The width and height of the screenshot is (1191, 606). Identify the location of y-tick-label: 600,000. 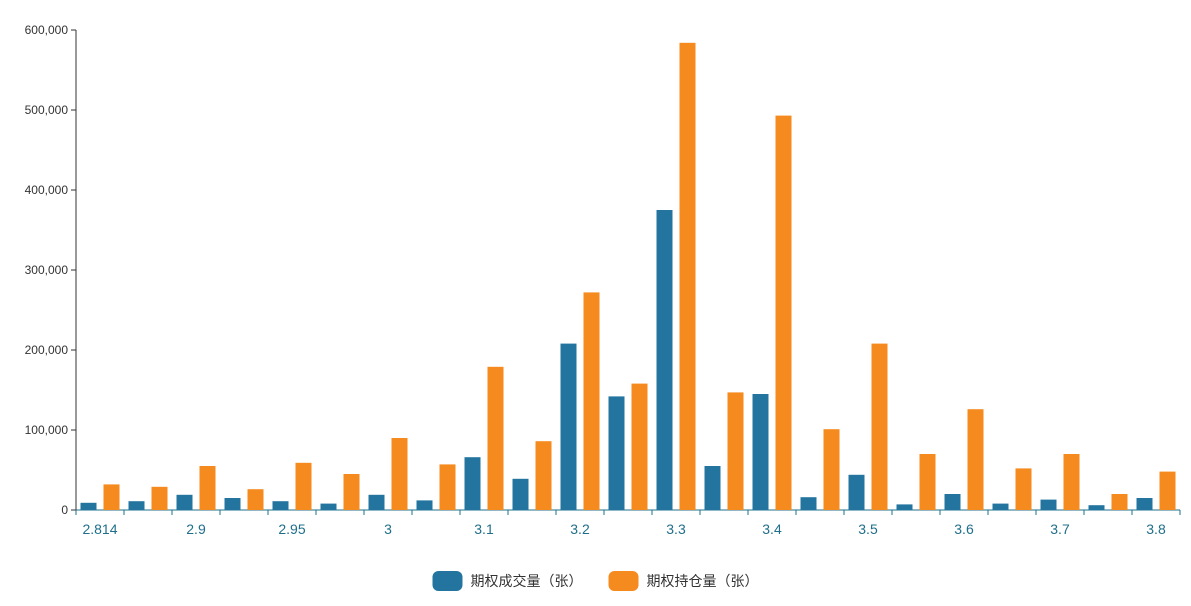
(47, 30).